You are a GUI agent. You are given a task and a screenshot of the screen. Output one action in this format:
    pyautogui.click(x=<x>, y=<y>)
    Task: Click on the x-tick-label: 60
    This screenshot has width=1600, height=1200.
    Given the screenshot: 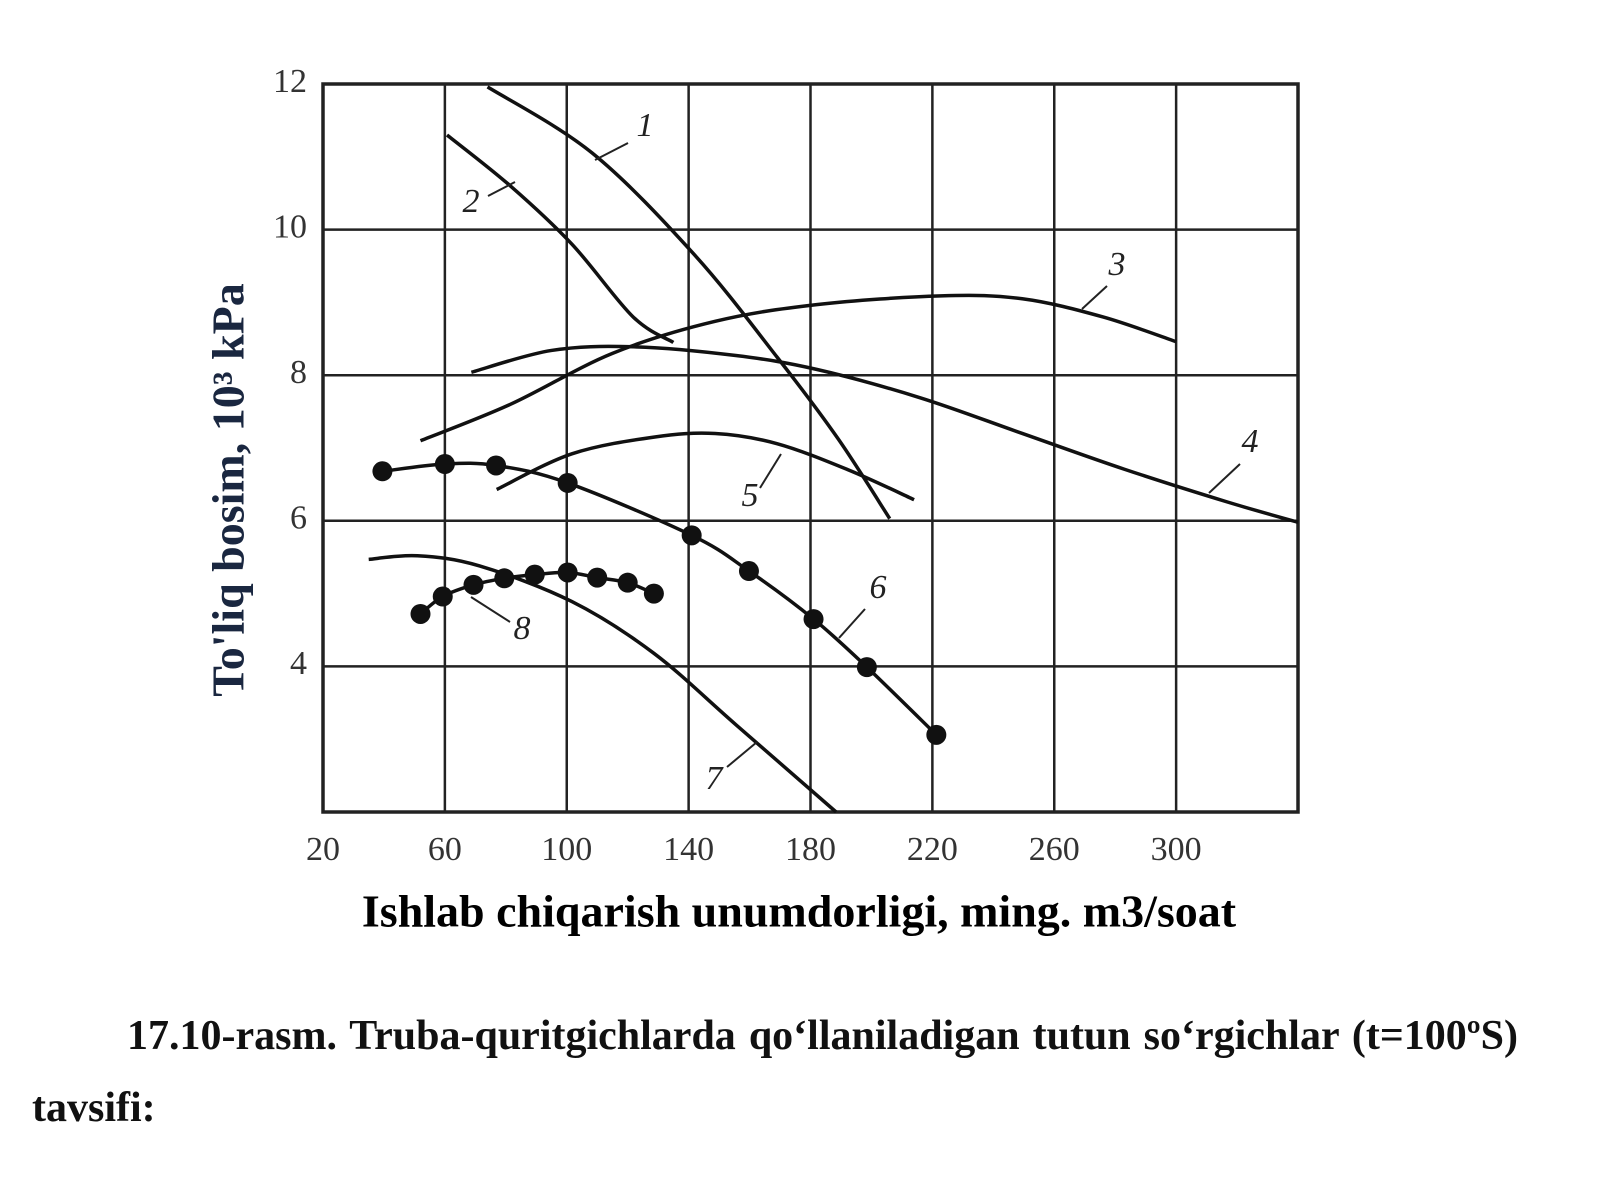 What is the action you would take?
    pyautogui.click(x=445, y=849)
    